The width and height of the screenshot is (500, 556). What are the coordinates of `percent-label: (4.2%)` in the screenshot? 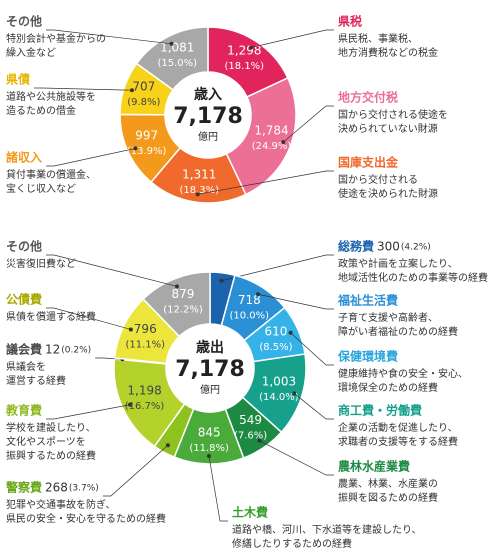 It's located at (416, 248).